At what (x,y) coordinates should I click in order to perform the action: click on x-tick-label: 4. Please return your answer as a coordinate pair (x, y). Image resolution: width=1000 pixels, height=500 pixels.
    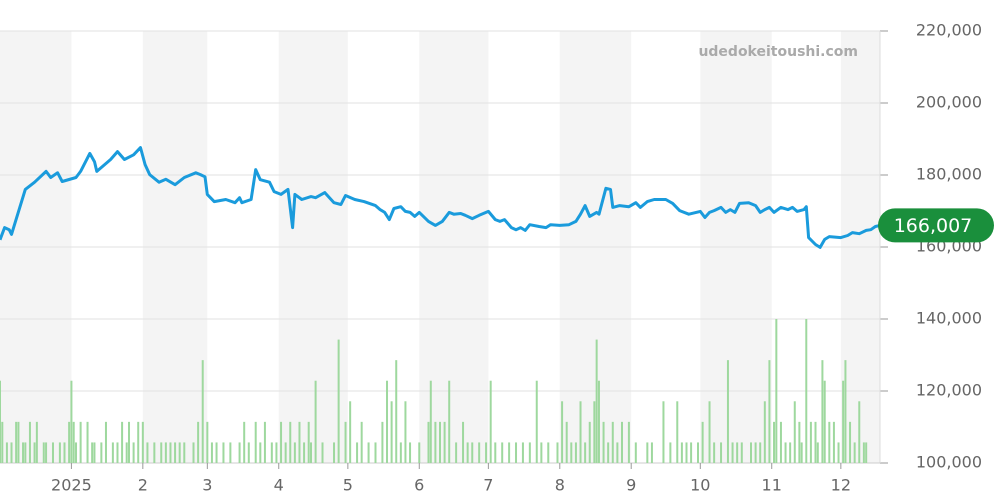
    Looking at the image, I should click on (279, 485).